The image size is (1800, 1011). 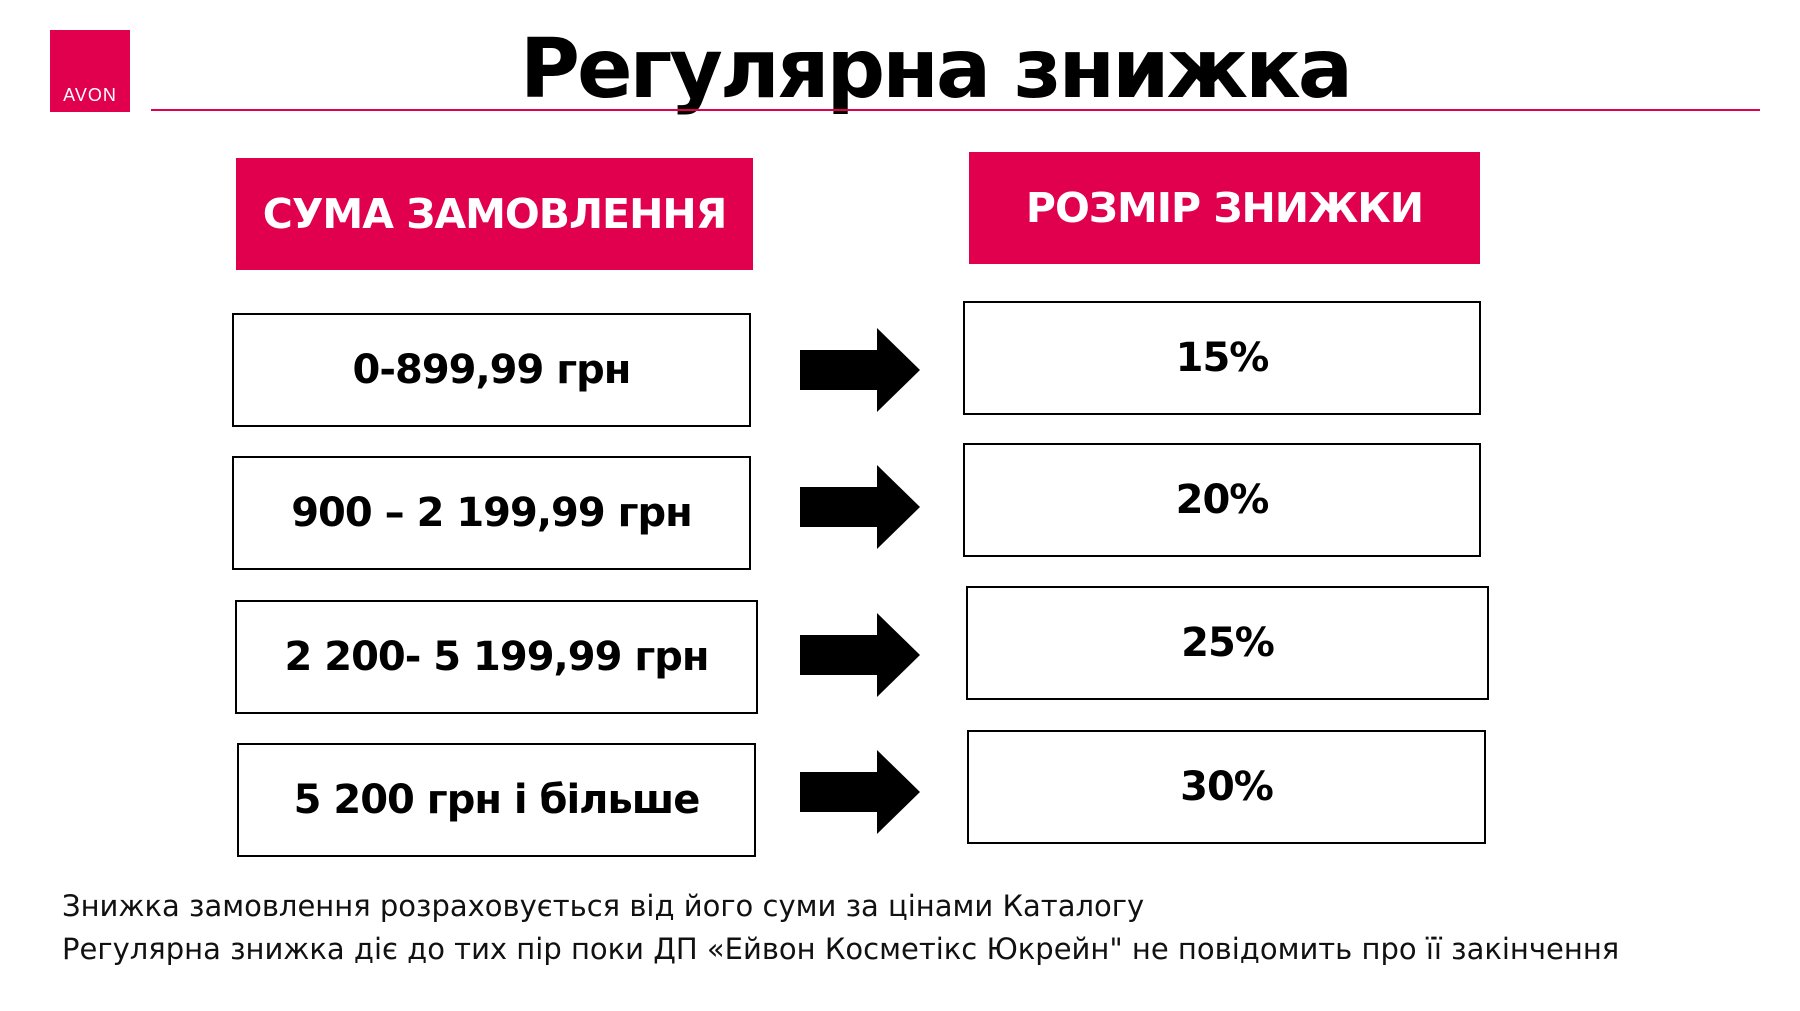 What do you see at coordinates (90, 71) in the screenshot?
I see `avon-logo: AVON` at bounding box center [90, 71].